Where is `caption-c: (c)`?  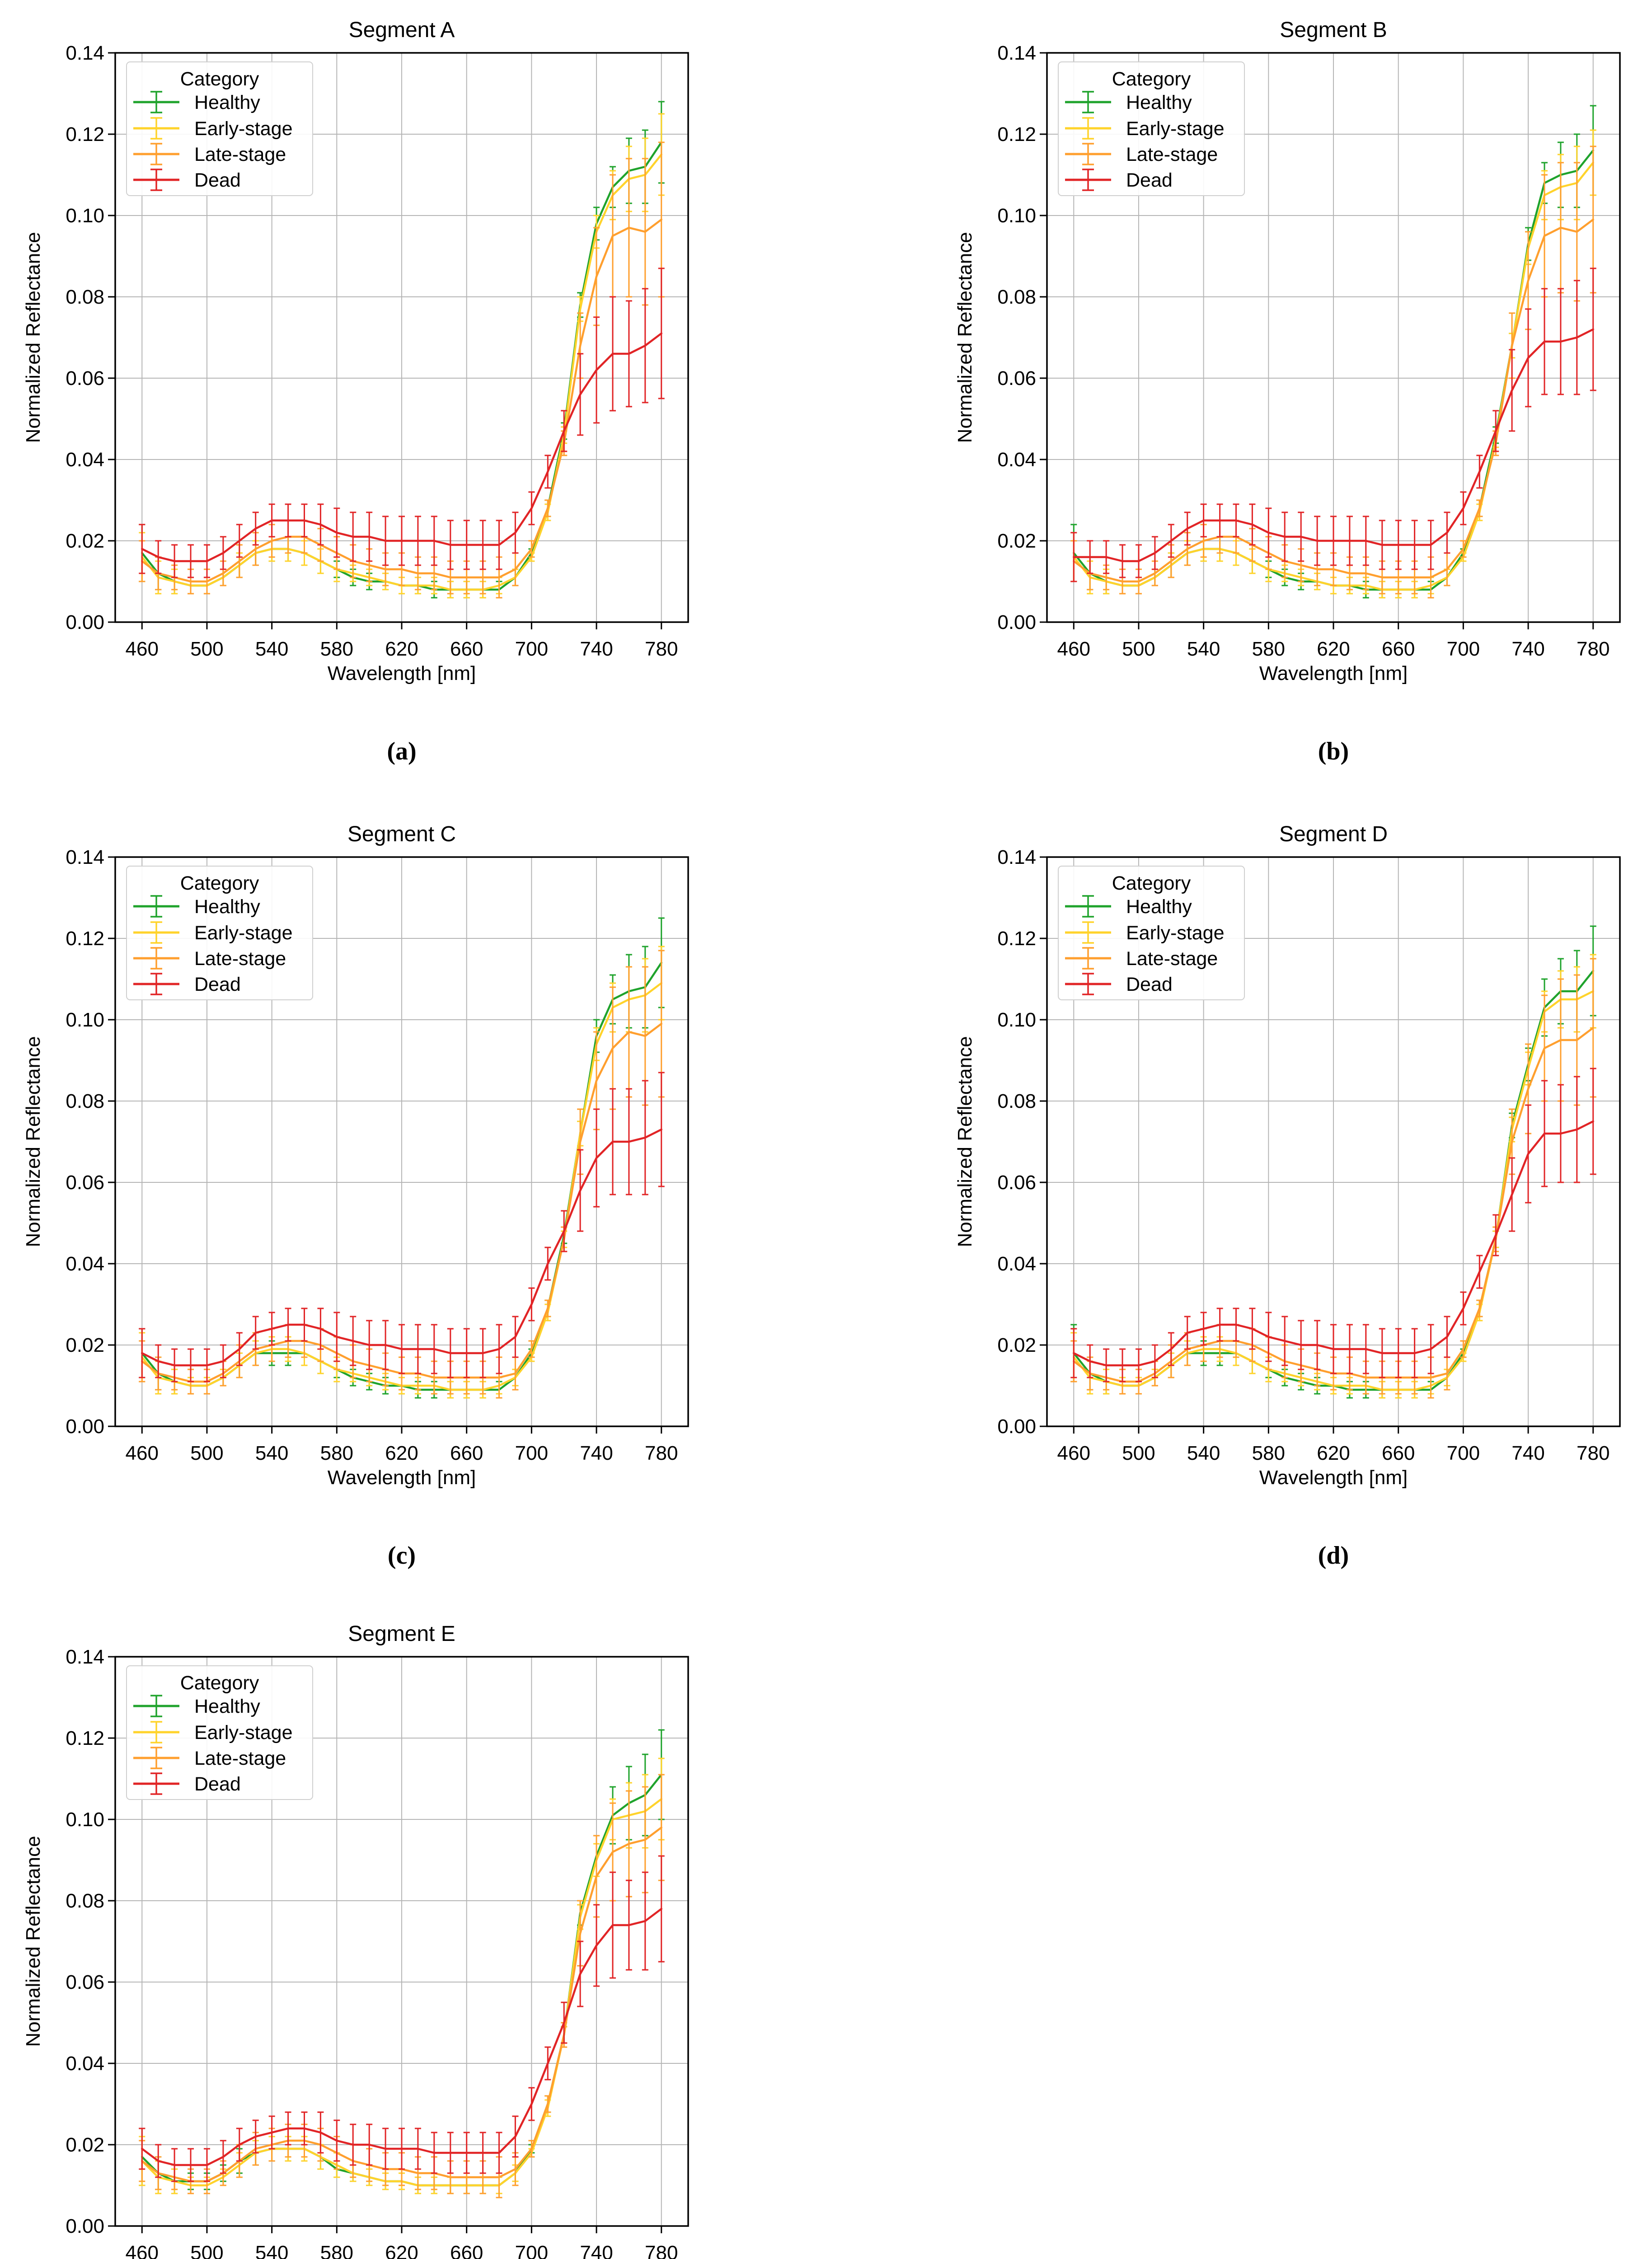
caption-c: (c) is located at coordinates (401, 1556).